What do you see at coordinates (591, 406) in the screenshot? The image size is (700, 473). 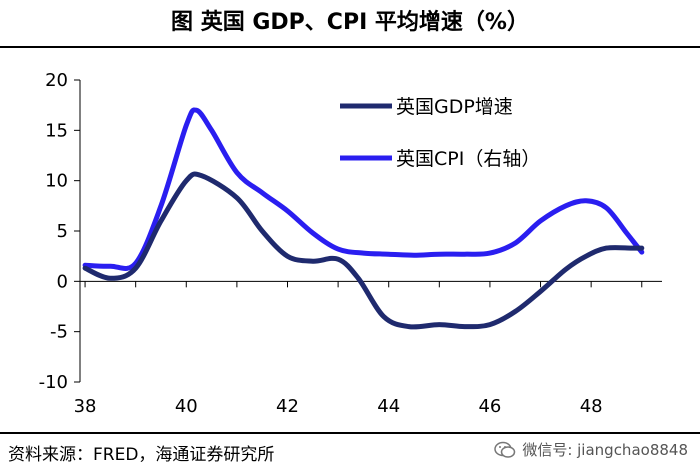 I see `x-tick-label: 48` at bounding box center [591, 406].